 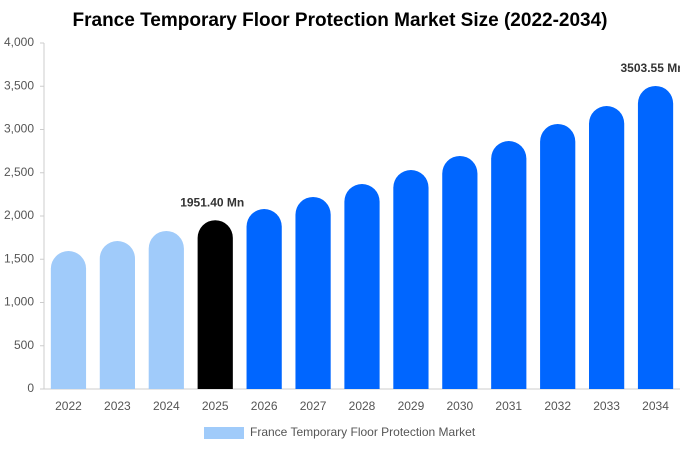 What do you see at coordinates (19, 172) in the screenshot?
I see `y-tick-label: 2,500` at bounding box center [19, 172].